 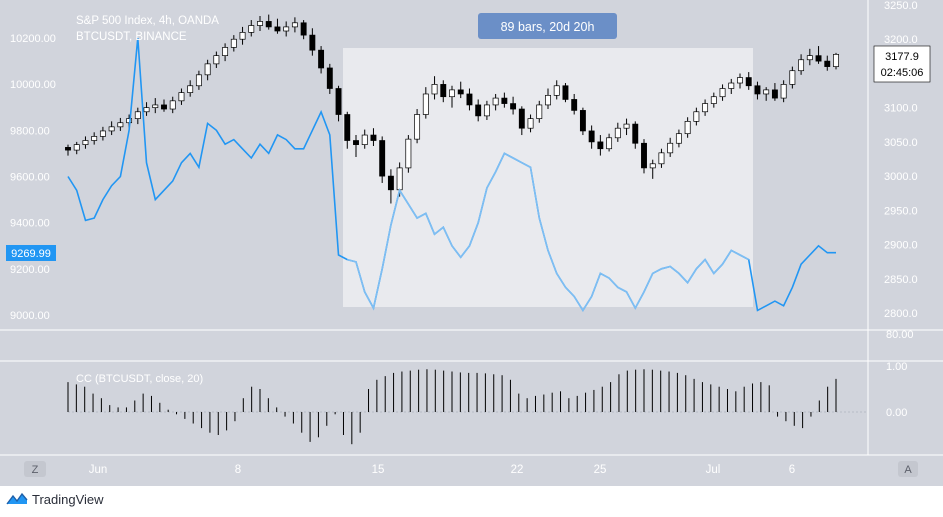 What do you see at coordinates (901, 211) in the screenshot?
I see `right-axis-tick: 2950.0` at bounding box center [901, 211].